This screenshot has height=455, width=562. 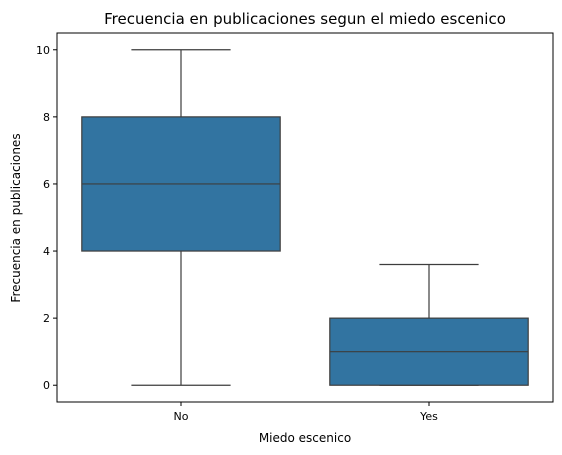 What do you see at coordinates (428, 416) in the screenshot?
I see `x-tick-label-yes: Yes` at bounding box center [428, 416].